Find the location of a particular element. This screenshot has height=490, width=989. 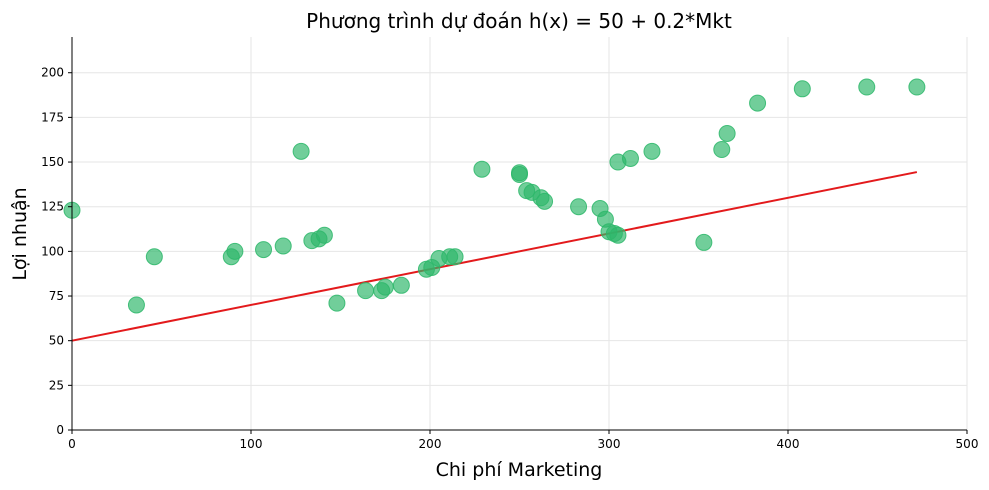

x-tick-label: 400 is located at coordinates (788, 444).